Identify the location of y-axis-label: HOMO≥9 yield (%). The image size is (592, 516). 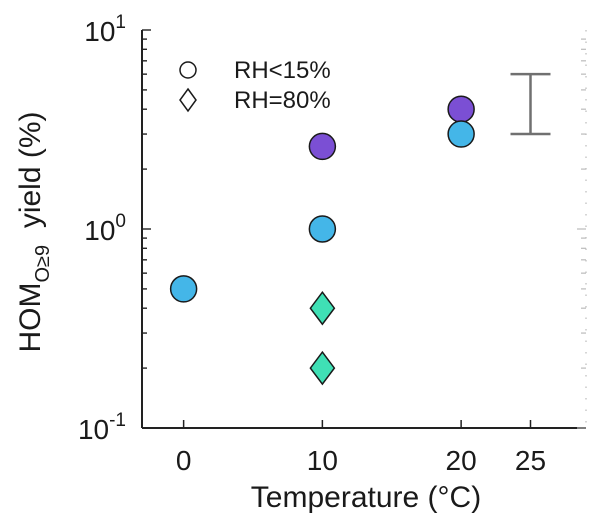
(34, 231).